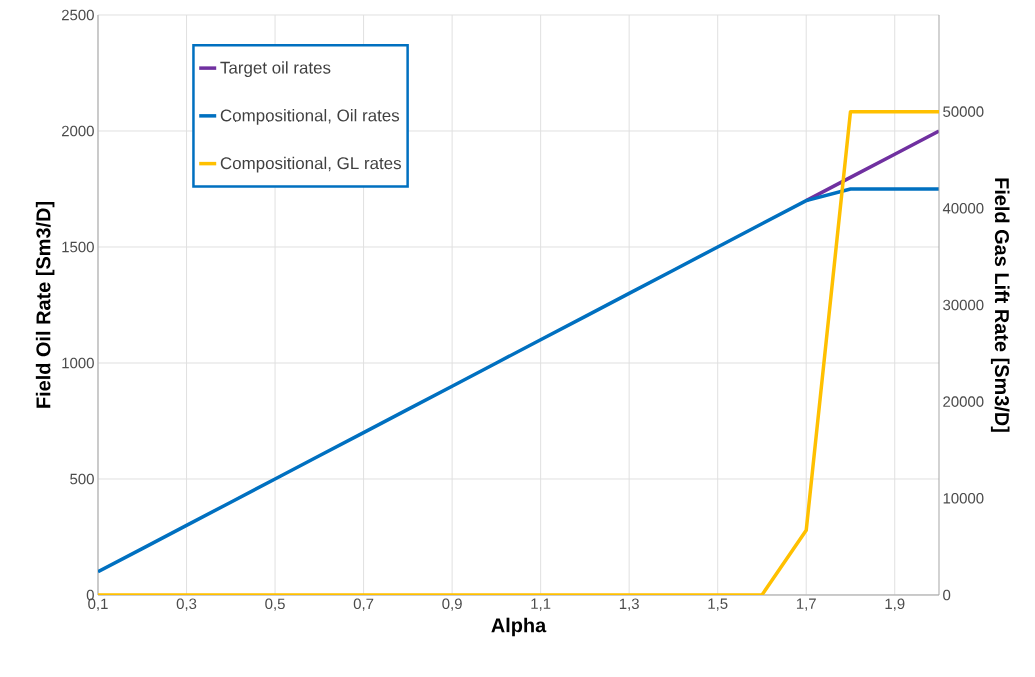 Image resolution: width=1035 pixels, height=677 pixels. I want to click on x-axis-title: Alpha, so click(519, 627).